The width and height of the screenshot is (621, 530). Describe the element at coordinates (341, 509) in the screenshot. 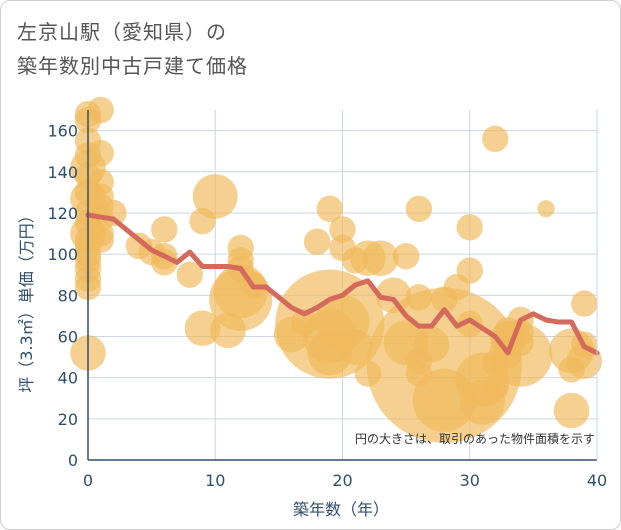

I see `x-axis-label: 築年数（年）` at that location.